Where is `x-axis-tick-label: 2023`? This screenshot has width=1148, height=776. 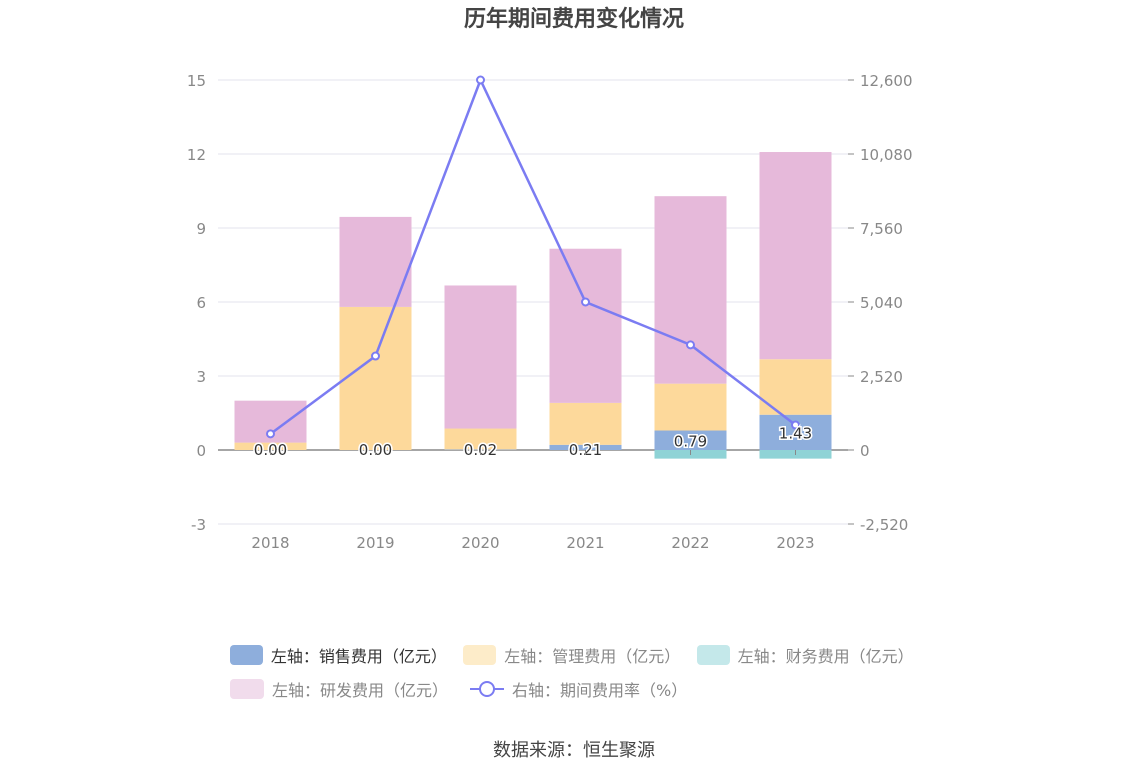 x-axis-tick-label: 2023 is located at coordinates (795, 543).